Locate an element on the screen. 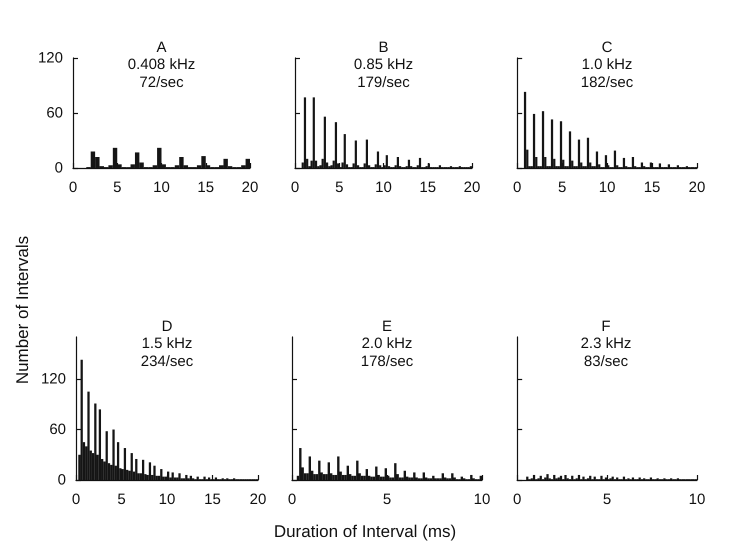  annotation: 179/sec is located at coordinates (383, 82).